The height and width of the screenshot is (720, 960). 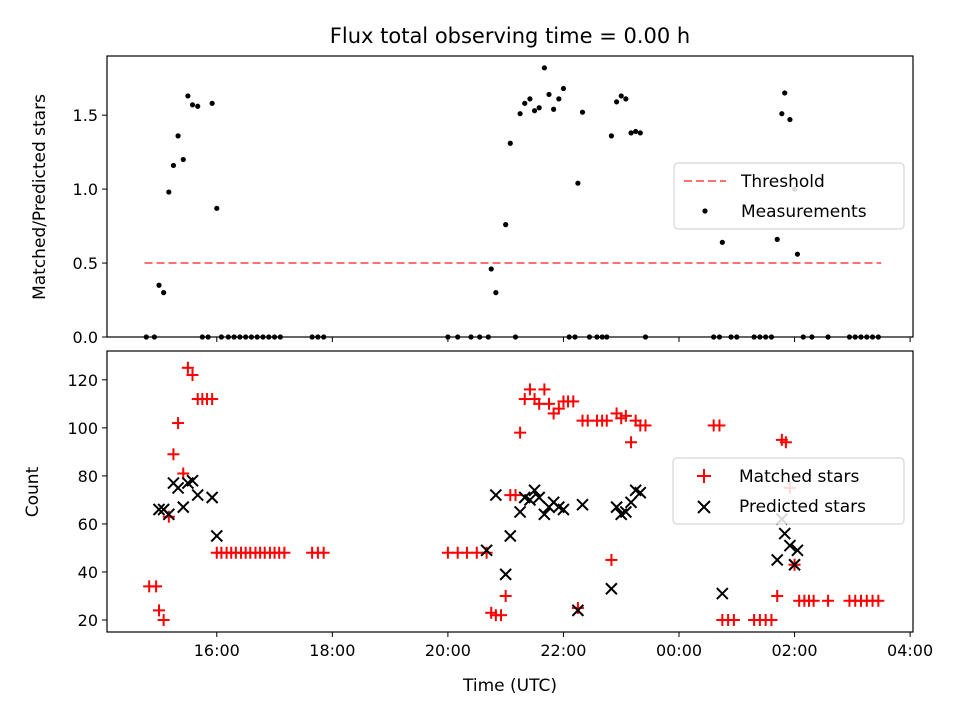 I want to click on figure-title: Flux total observing time = 0.00 h, so click(x=510, y=36).